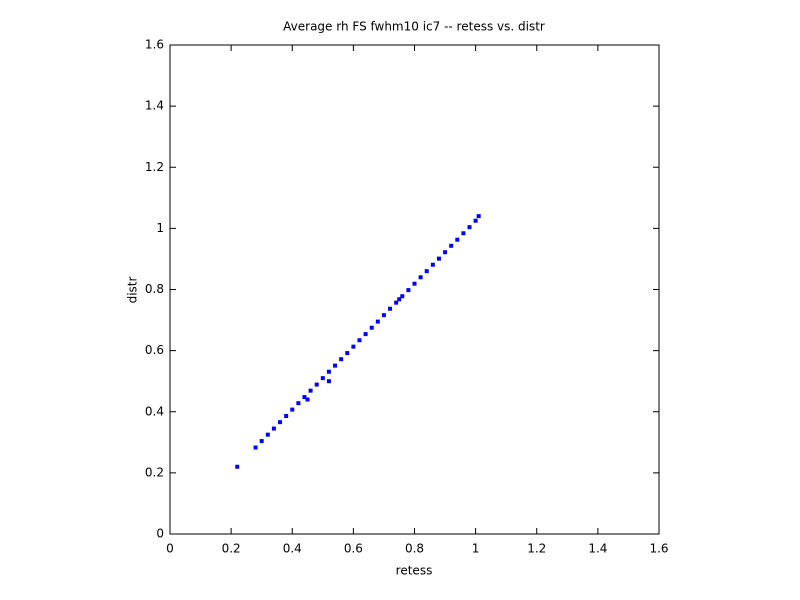 The image size is (800, 600). Describe the element at coordinates (154, 472) in the screenshot. I see `y-tick-label: 0.2` at that location.